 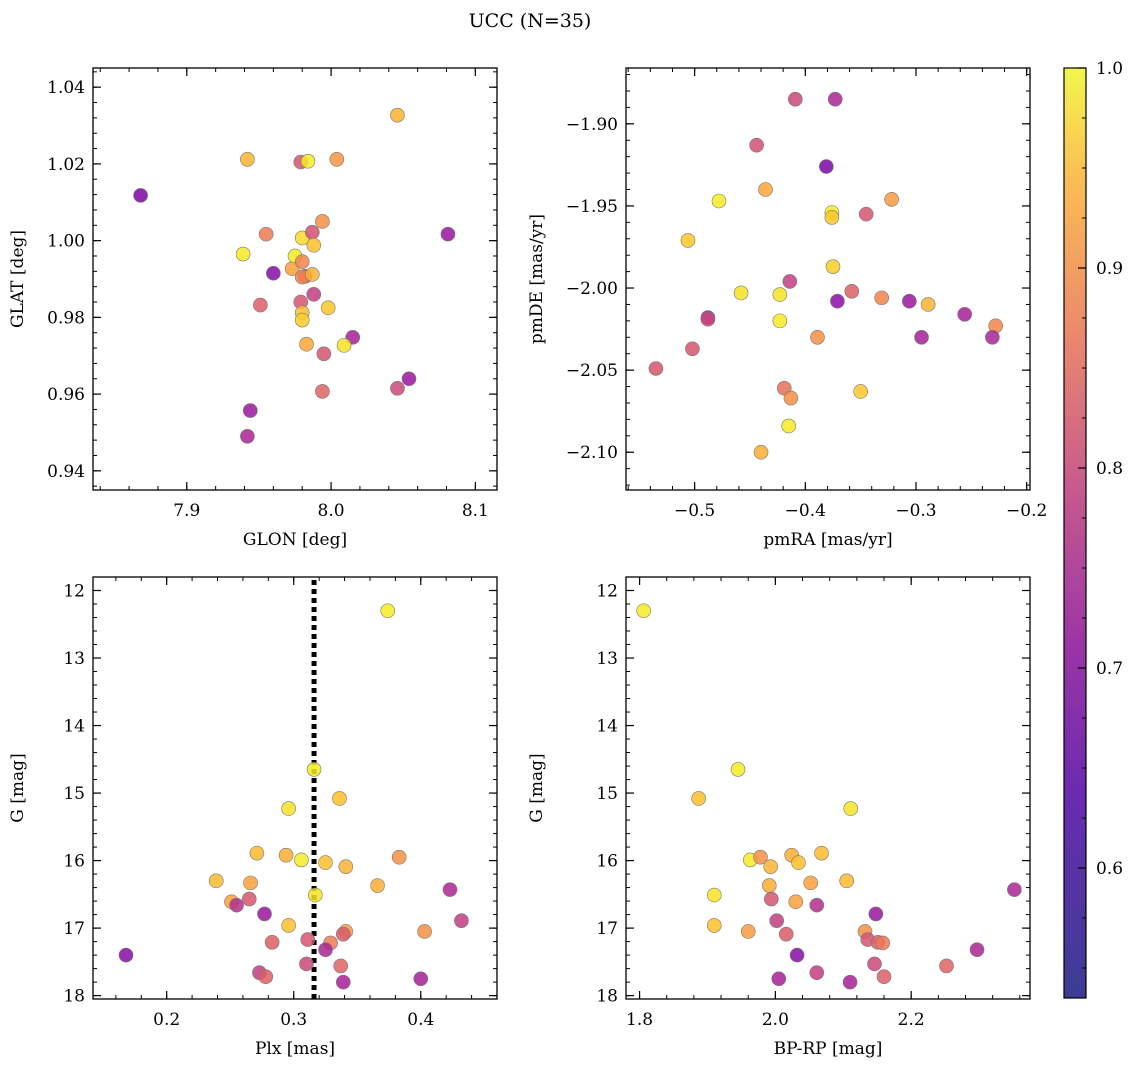 I want to click on x-tick-label: −0.3, so click(x=915, y=511).